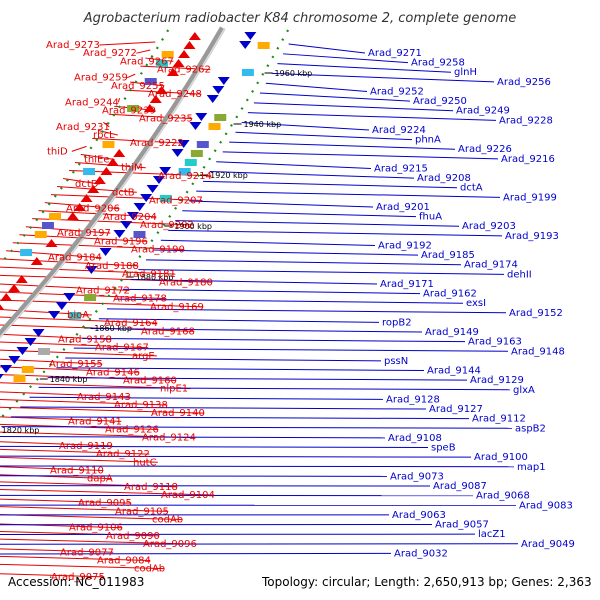 The image size is (600, 600). I want to click on forward-gene-label: dctD, so click(87, 184).